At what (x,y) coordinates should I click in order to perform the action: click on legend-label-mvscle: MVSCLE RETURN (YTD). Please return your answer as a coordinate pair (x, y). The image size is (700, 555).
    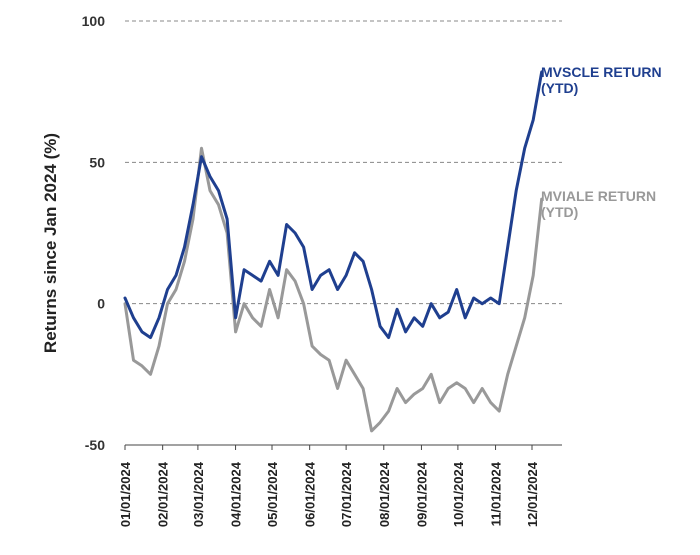
    Looking at the image, I should click on (601, 80).